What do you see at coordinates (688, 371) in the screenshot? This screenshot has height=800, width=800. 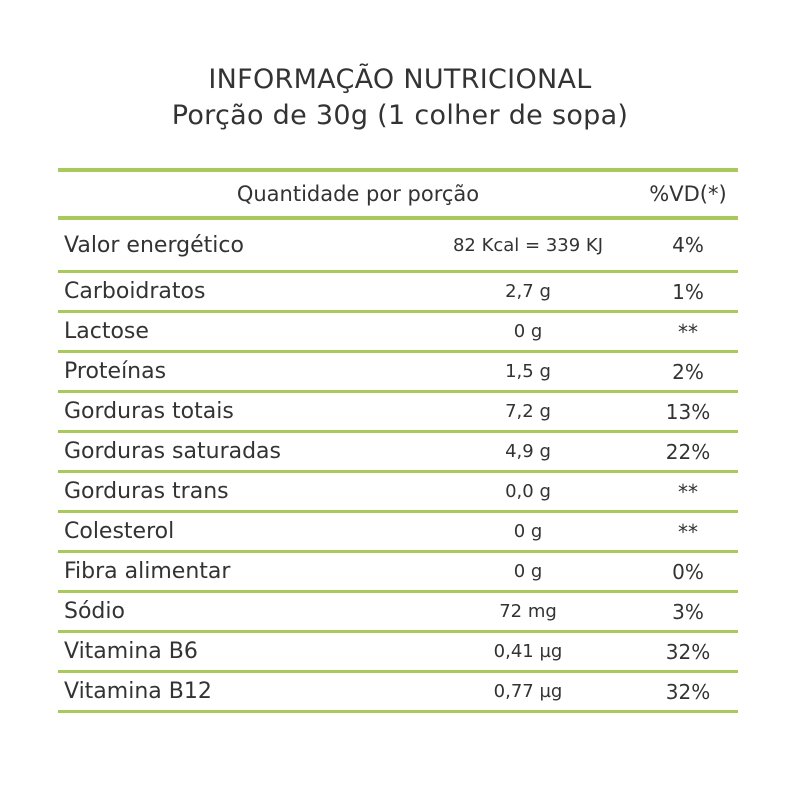 I see `nutrient-vd: 2%` at bounding box center [688, 371].